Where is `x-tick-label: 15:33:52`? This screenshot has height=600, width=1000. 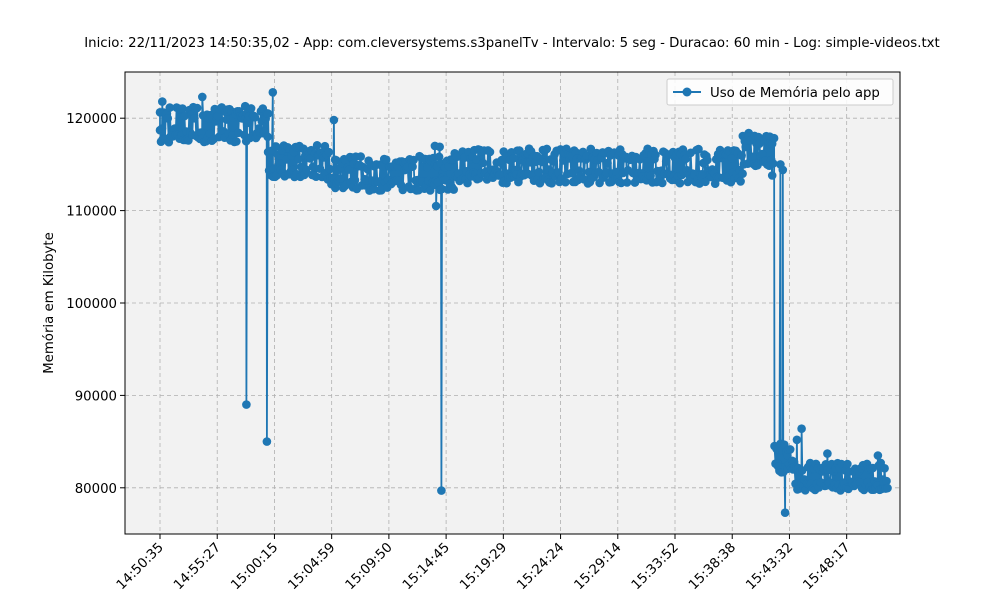
x-tick-label: 15:33:52 is located at coordinates (655, 566).